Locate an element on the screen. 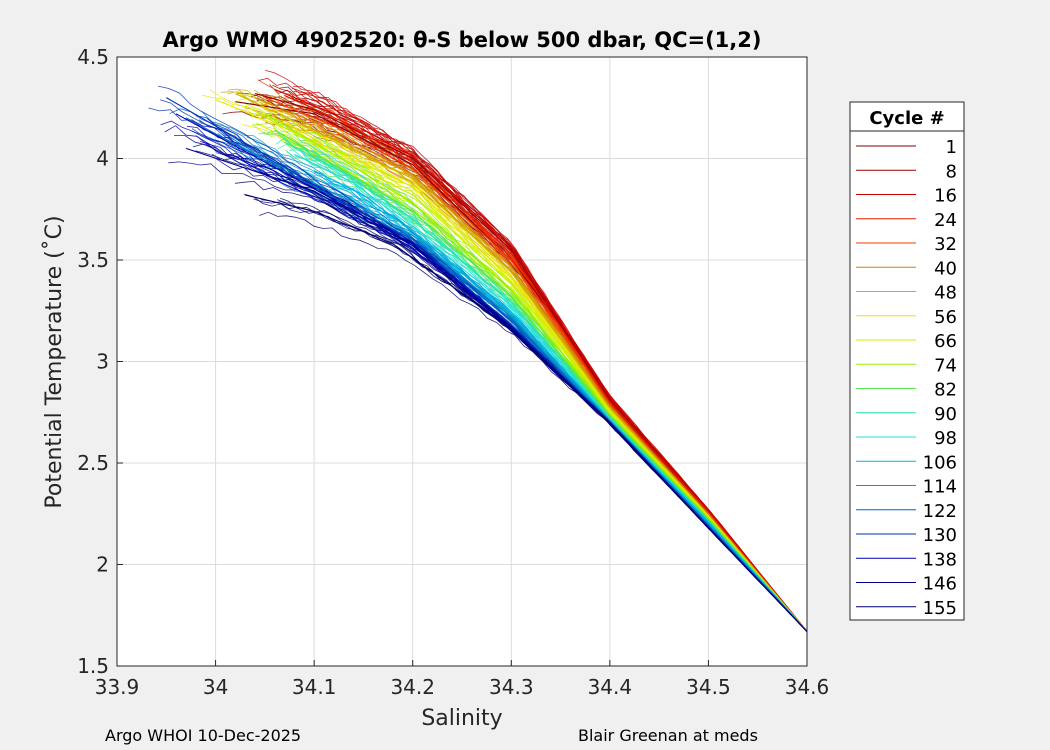  legend-label: 8 is located at coordinates (951, 171).